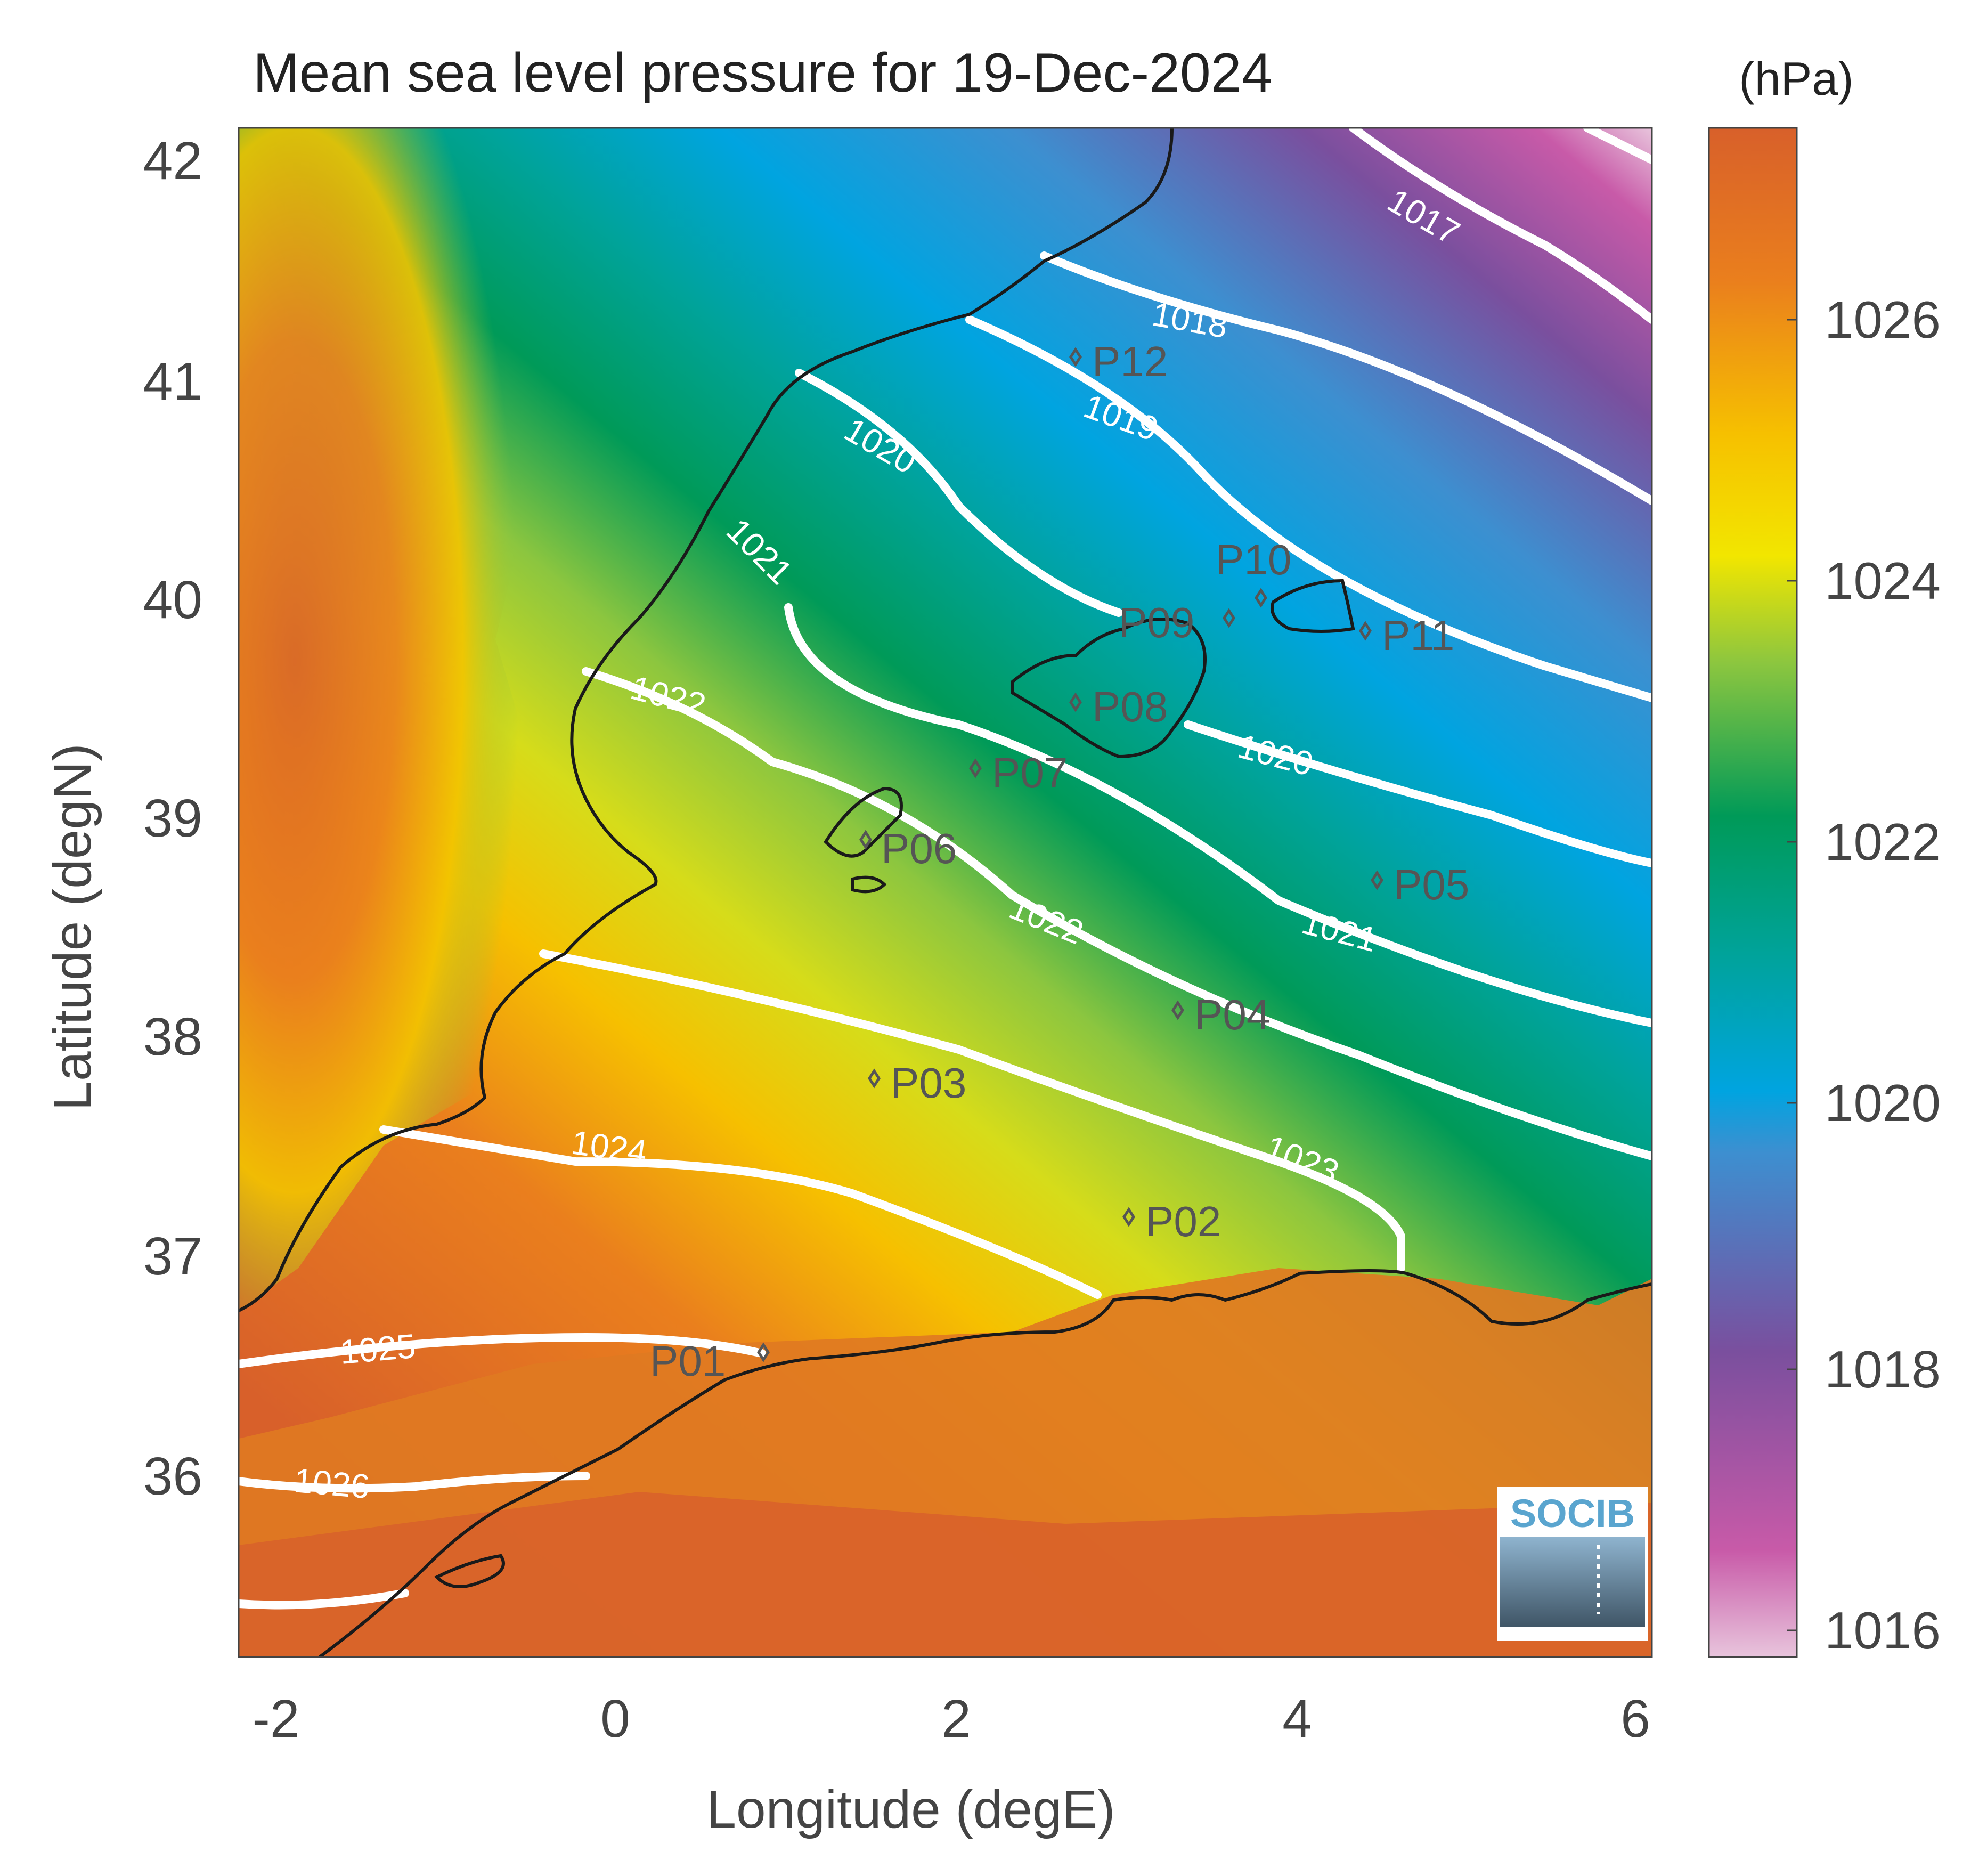  What do you see at coordinates (1130, 706) in the screenshot?
I see `station-label: P08` at bounding box center [1130, 706].